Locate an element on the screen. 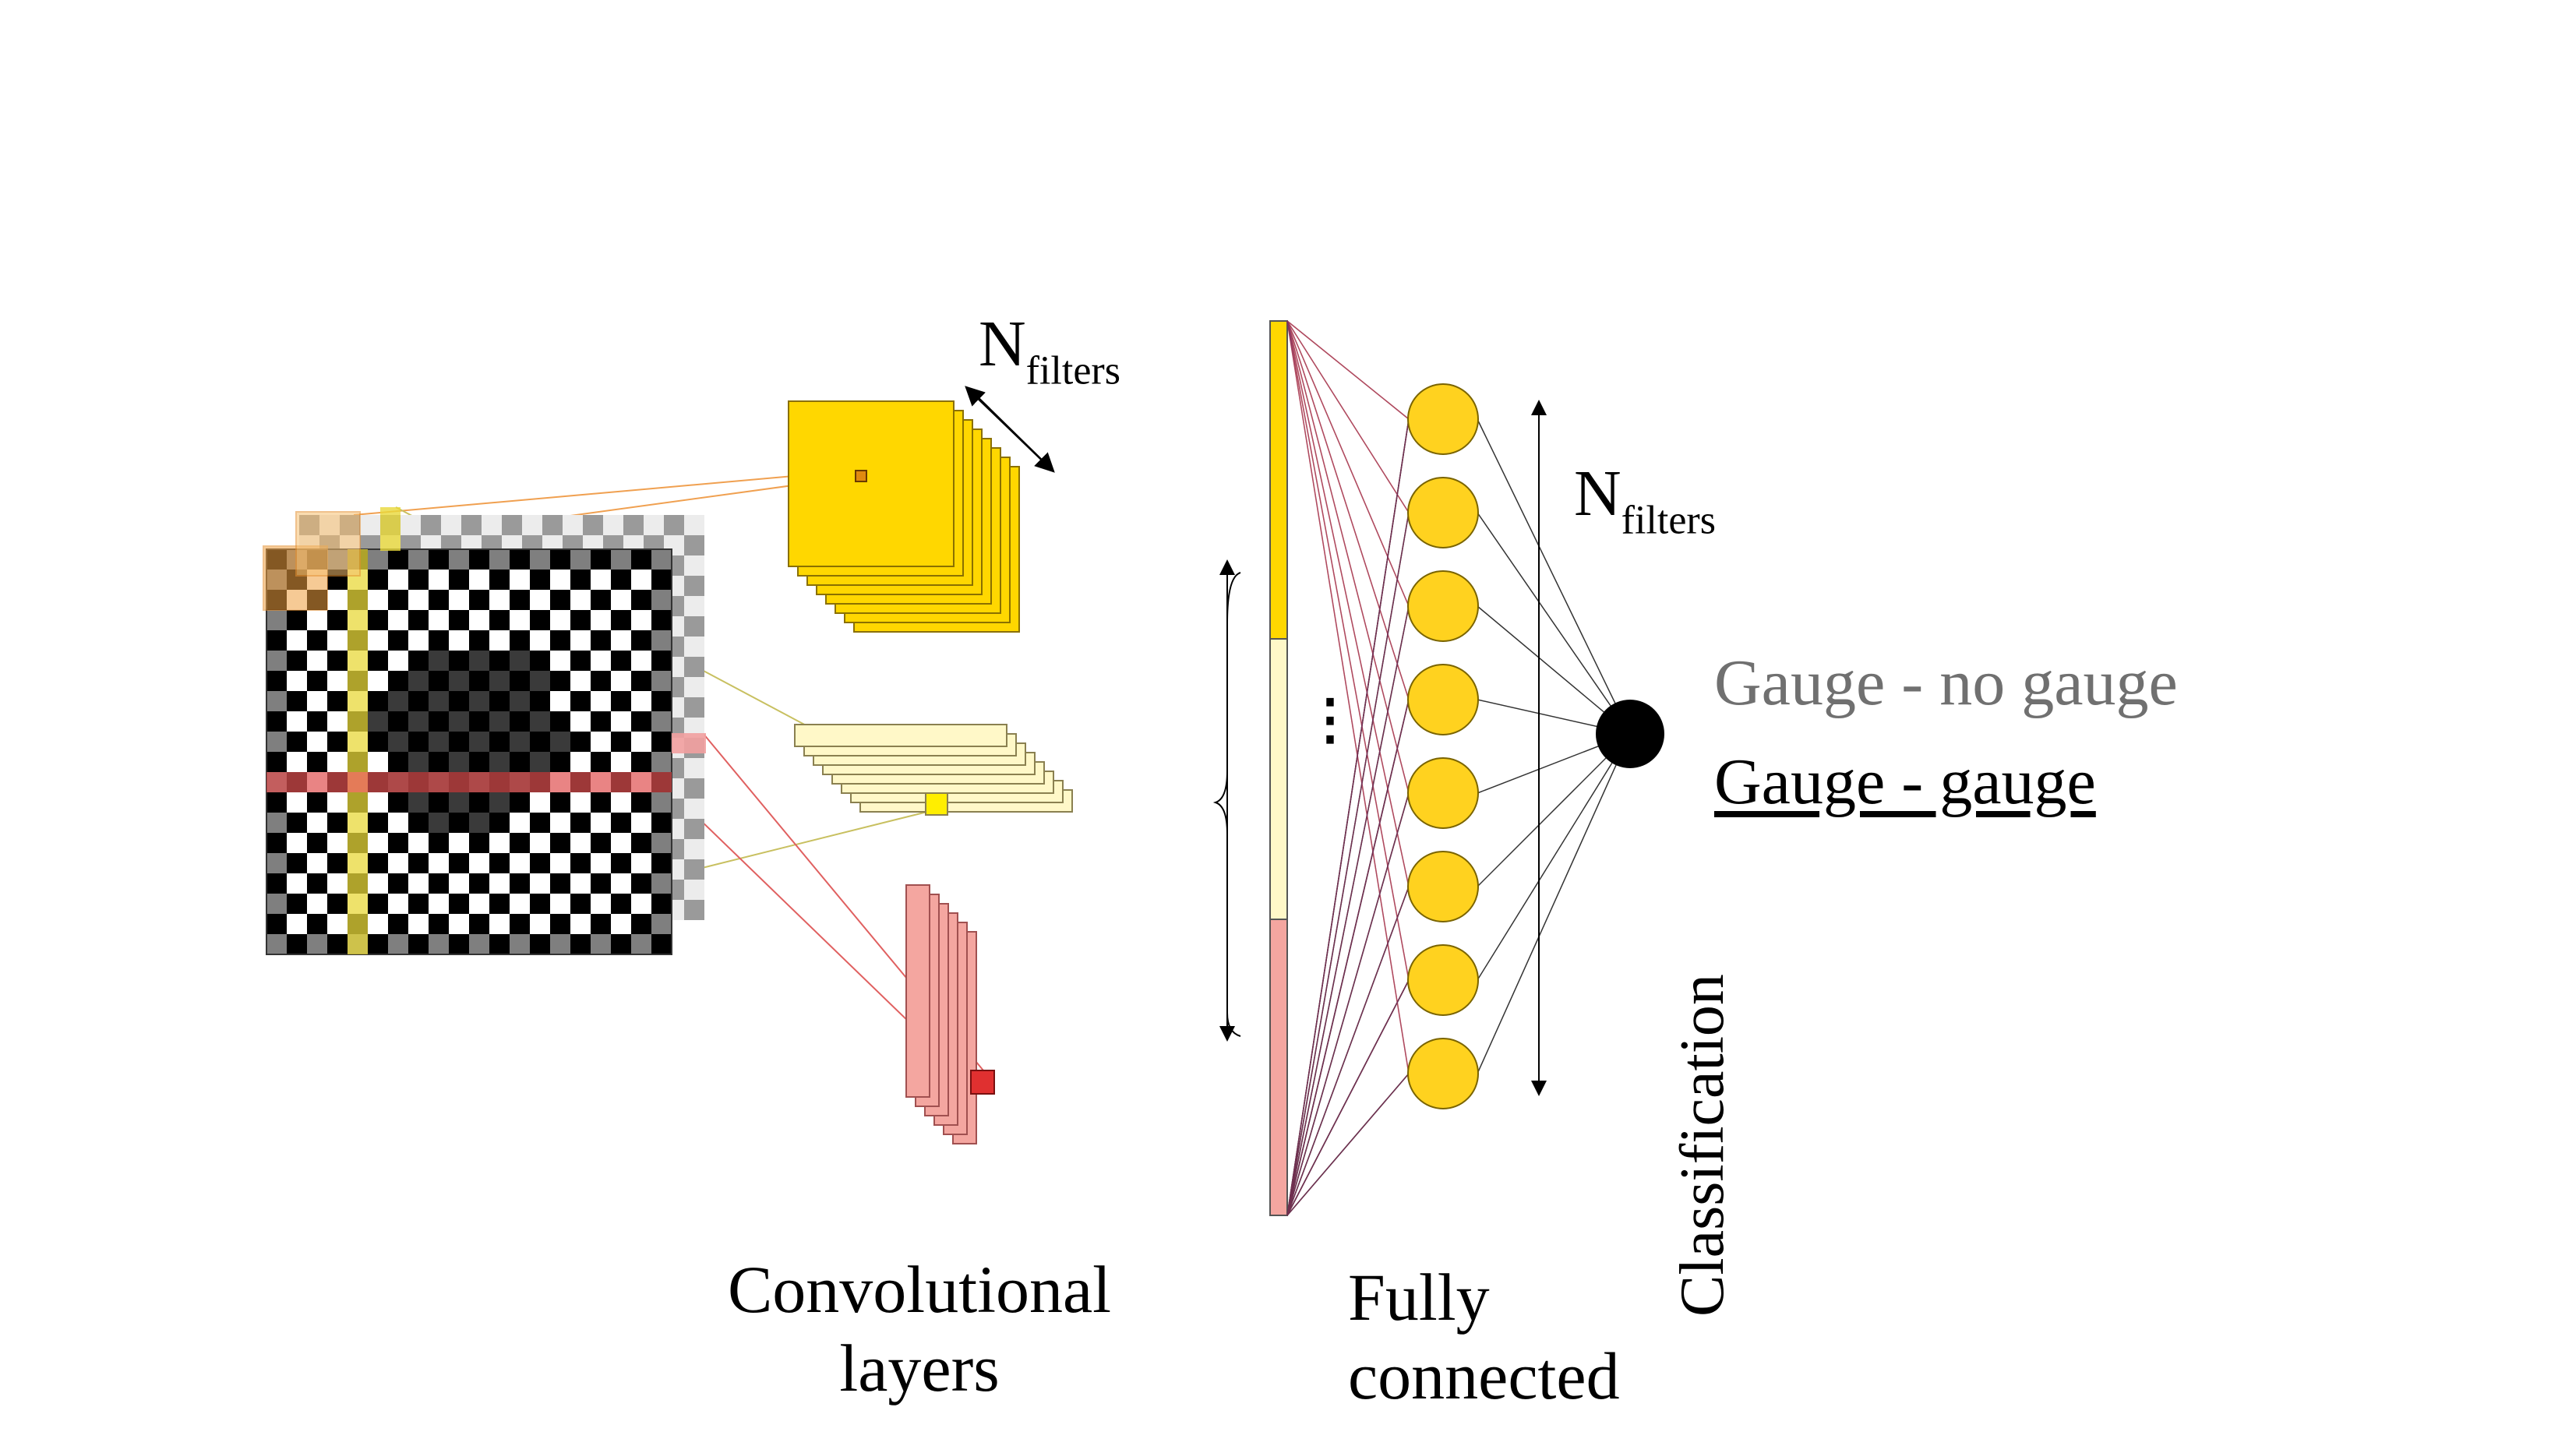  fc-segment-yellow is located at coordinates (1278, 480).